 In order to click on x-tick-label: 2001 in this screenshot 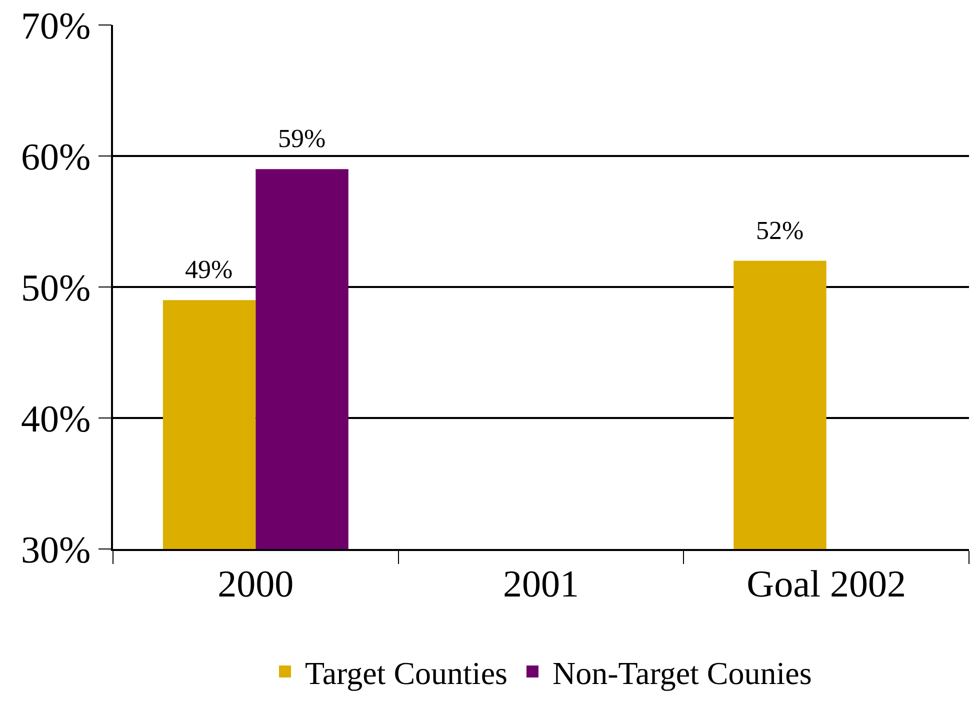, I will do `click(541, 584)`.